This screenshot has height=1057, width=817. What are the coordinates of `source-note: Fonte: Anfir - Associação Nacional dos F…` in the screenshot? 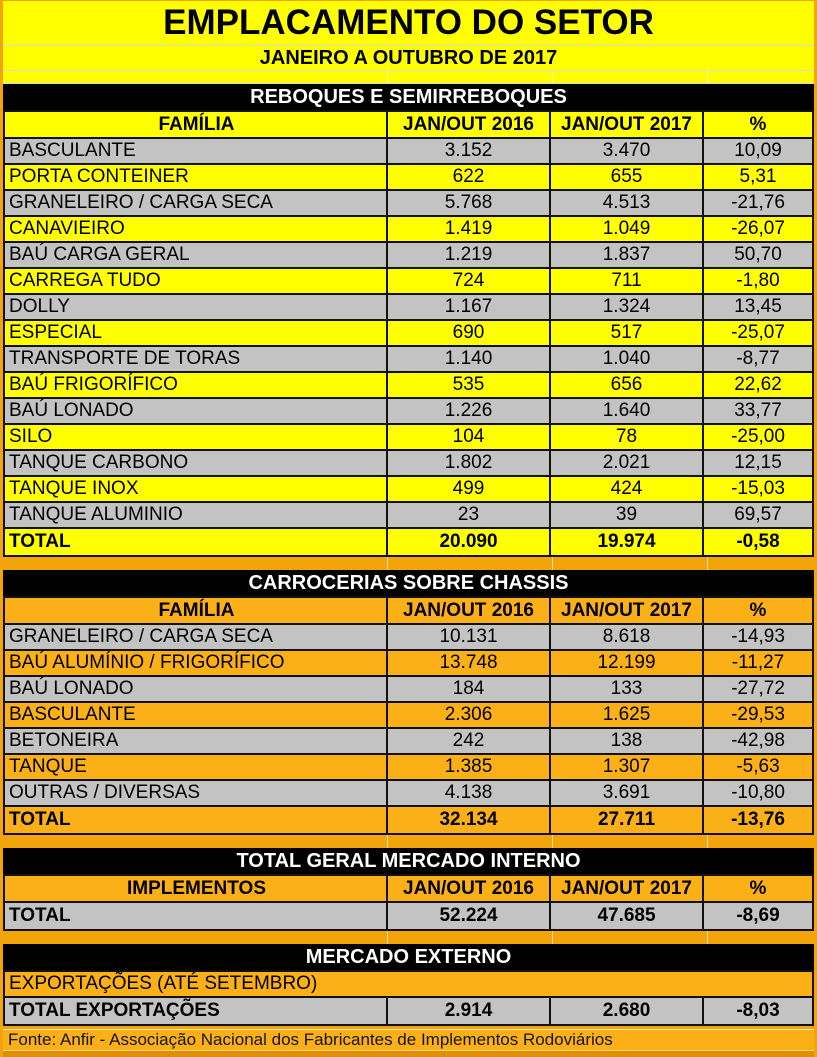 It's located at (408, 1040).